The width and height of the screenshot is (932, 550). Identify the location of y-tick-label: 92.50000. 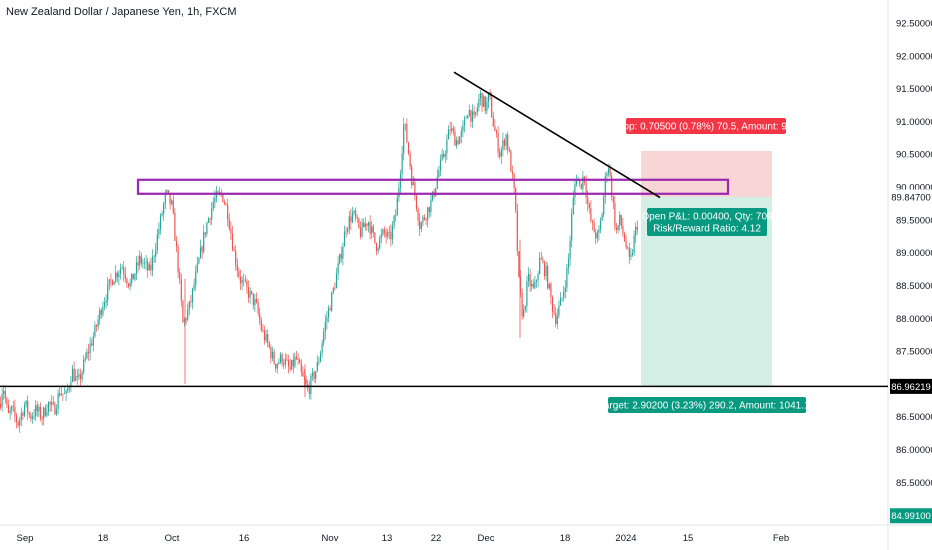
(914, 23).